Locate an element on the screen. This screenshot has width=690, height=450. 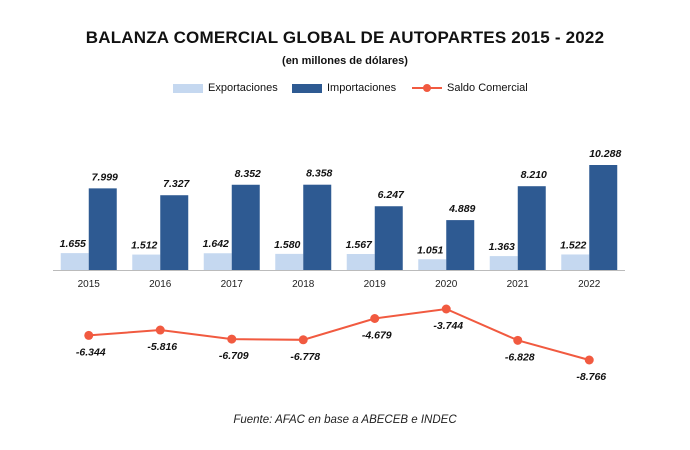
bar-importaciones-2017 is located at coordinates (245, 227).